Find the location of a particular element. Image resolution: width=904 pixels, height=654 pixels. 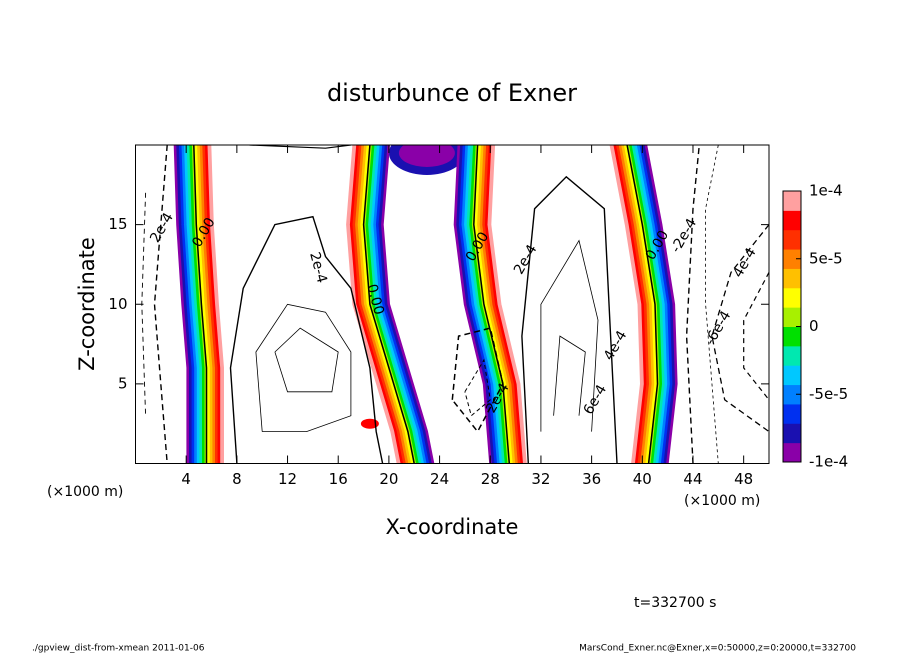

x-unit-right: (×1000 m) is located at coordinates (722, 501).